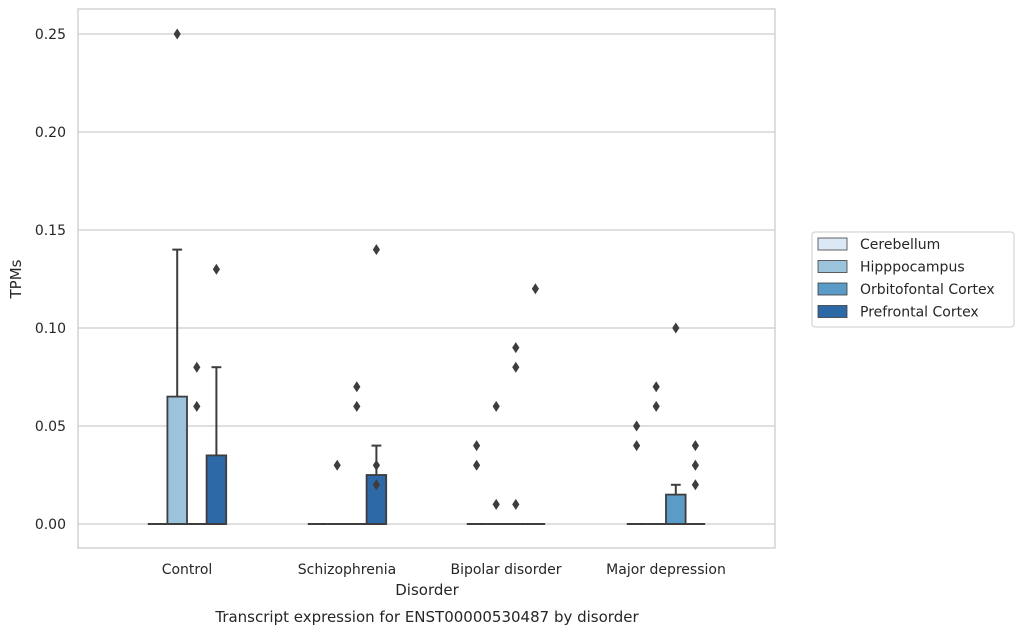 The width and height of the screenshot is (1023, 634). What do you see at coordinates (50, 427) in the screenshot?
I see `y-tick-label: 0.05` at bounding box center [50, 427].